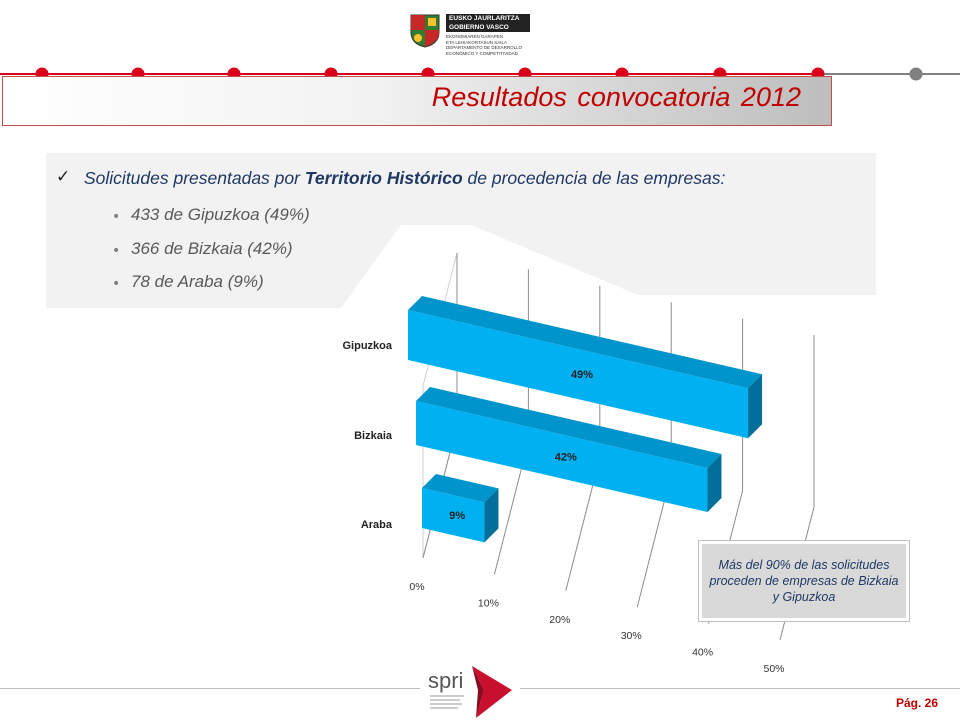 The image size is (960, 724). Describe the element at coordinates (488, 23) in the screenshot. I see `gov-name: EUSKO JAURLARITZA GOBIERNO VASCO` at that location.